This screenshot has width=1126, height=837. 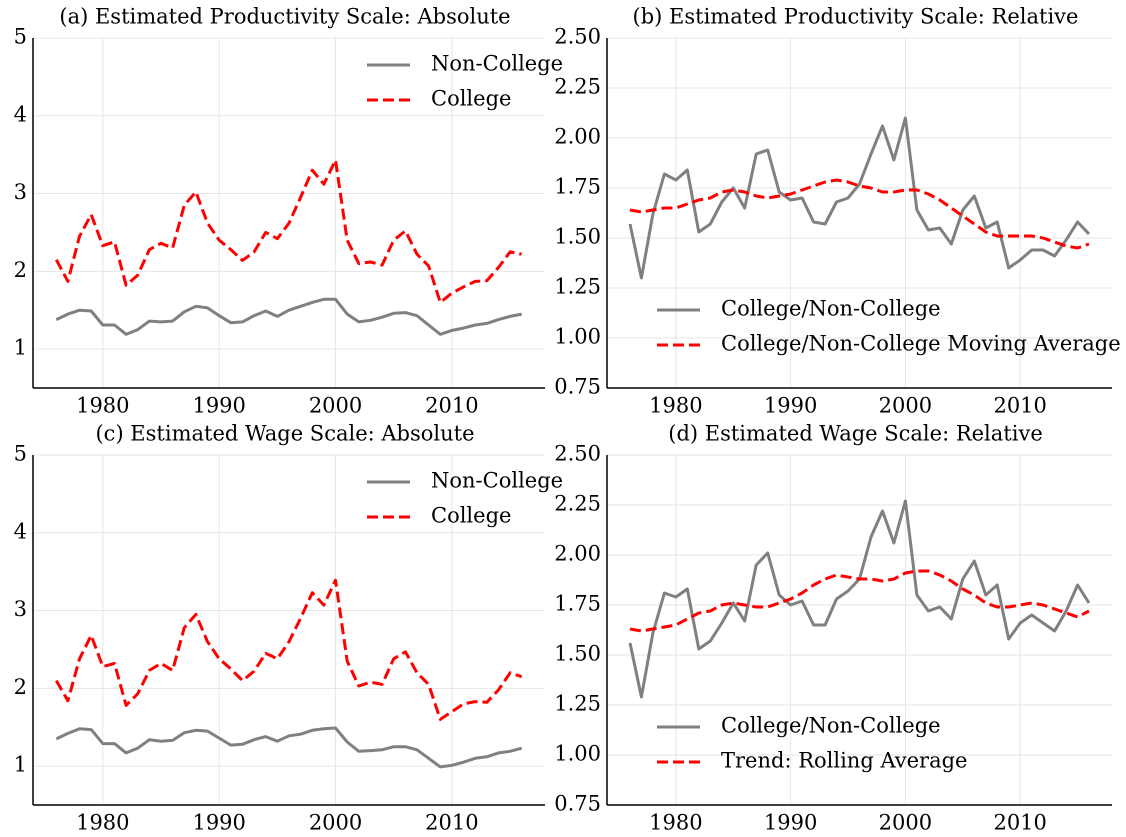 I want to click on legend-label: Trend: Rolling Average, so click(x=844, y=761).